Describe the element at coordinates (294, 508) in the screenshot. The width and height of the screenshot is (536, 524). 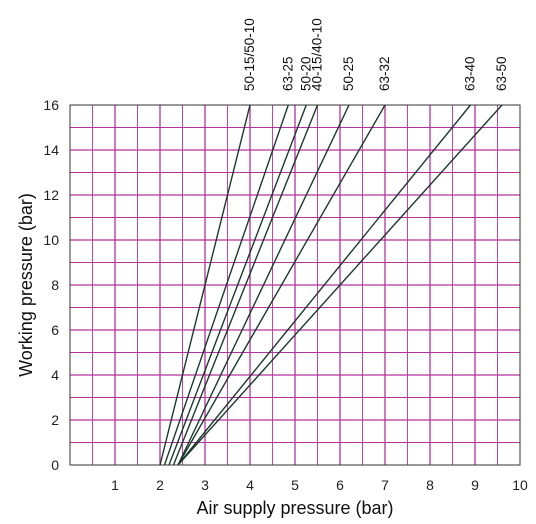
I see `x-axis-title: Air supply pressure (bar)` at that location.